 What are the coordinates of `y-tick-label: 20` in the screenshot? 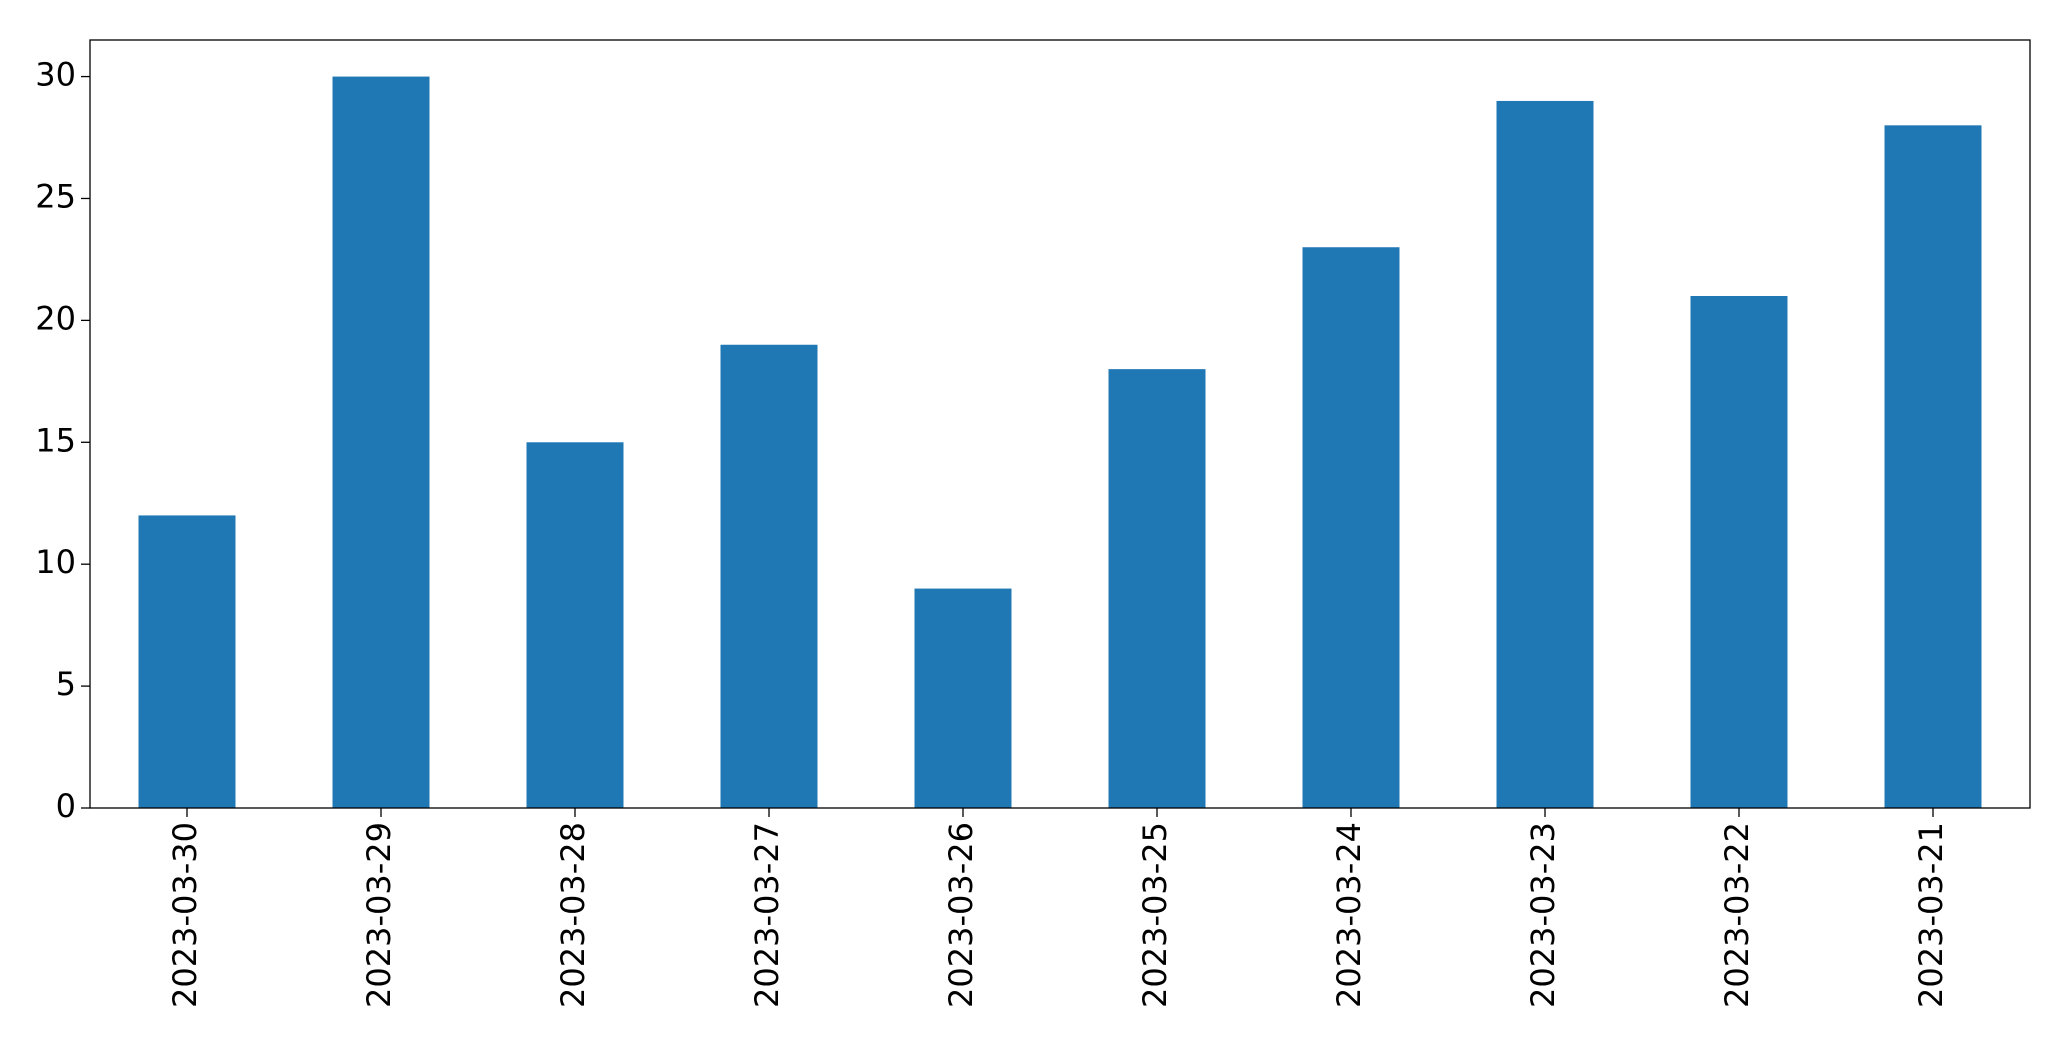 It's located at (55, 318).